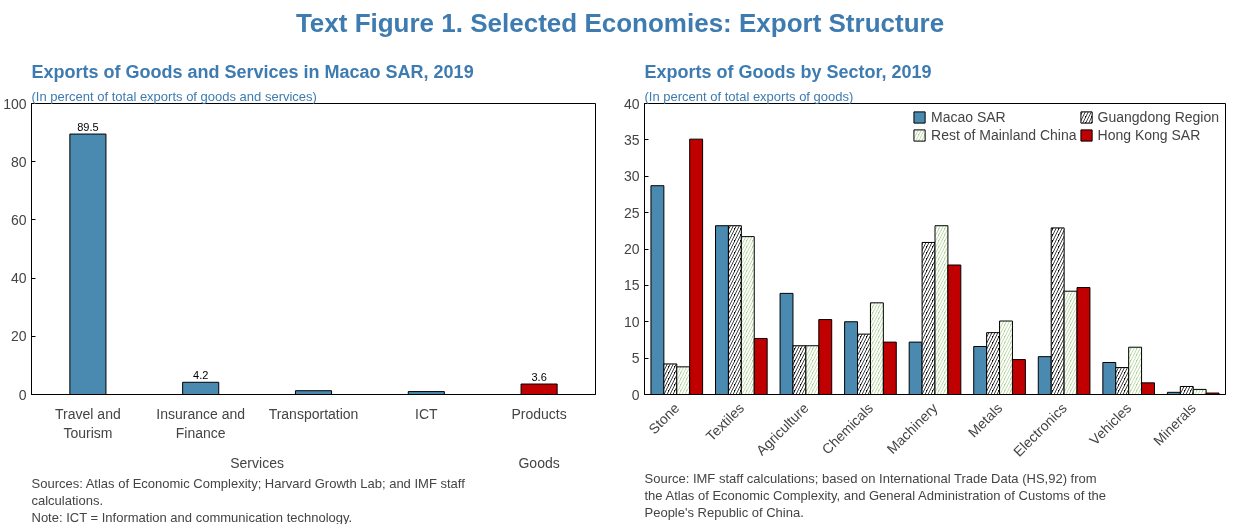 The image size is (1244, 527). I want to click on x-tick-label: Products, so click(539, 413).